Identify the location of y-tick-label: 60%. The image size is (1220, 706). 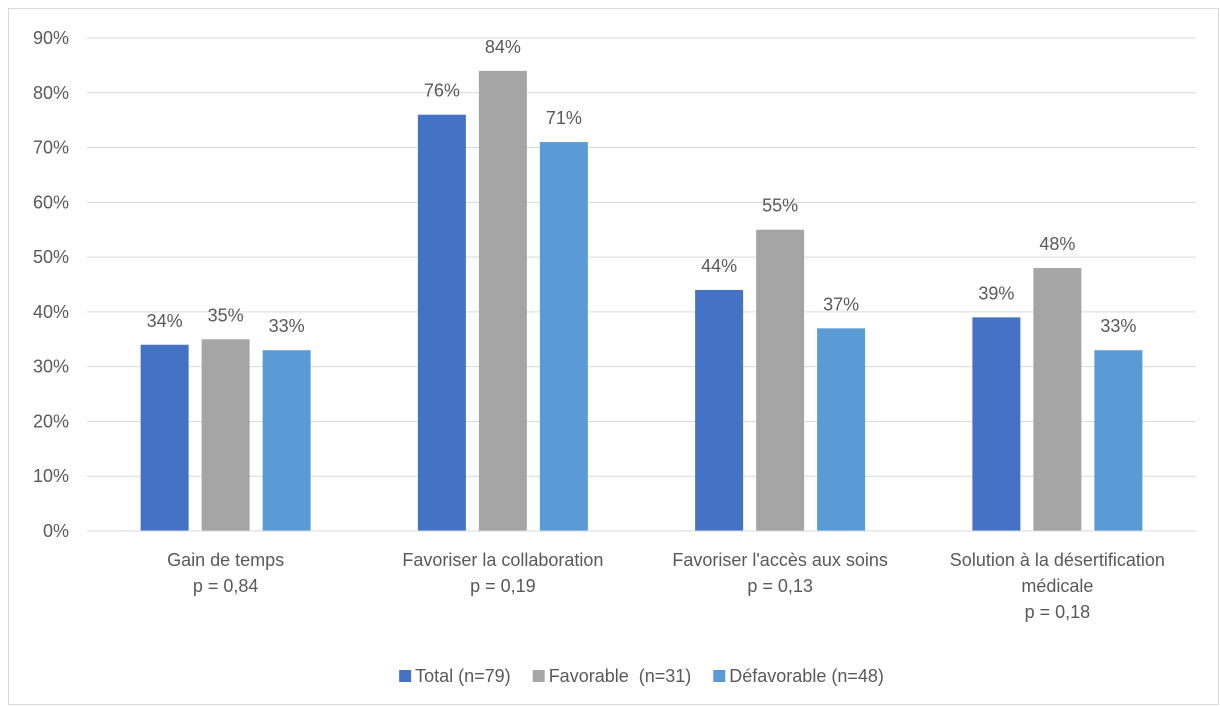
(51, 202).